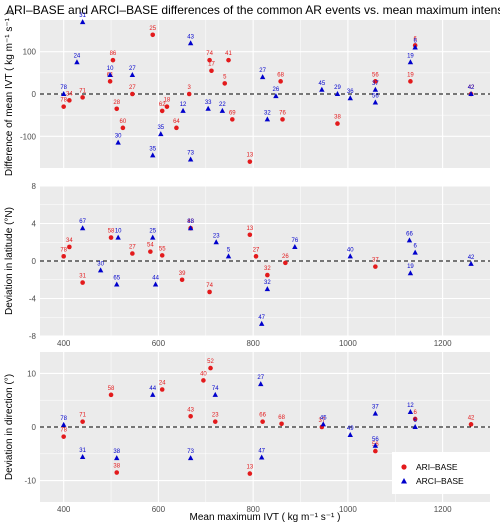 The image size is (500, 532). Describe the element at coordinates (225, 77) in the screenshot. I see `point-label: 5` at that location.